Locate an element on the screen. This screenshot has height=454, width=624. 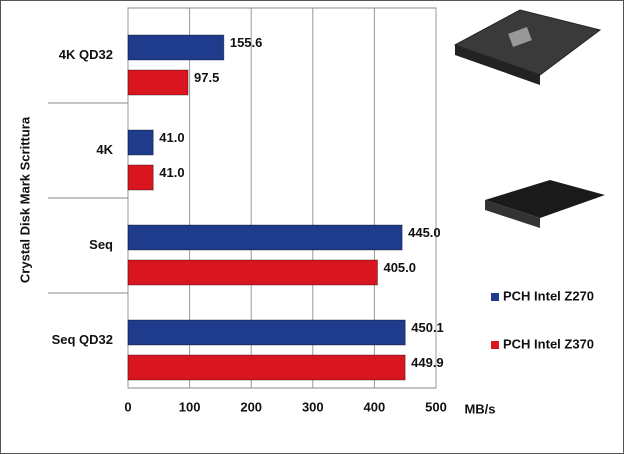
data-label: 405.0 is located at coordinates (399, 267).